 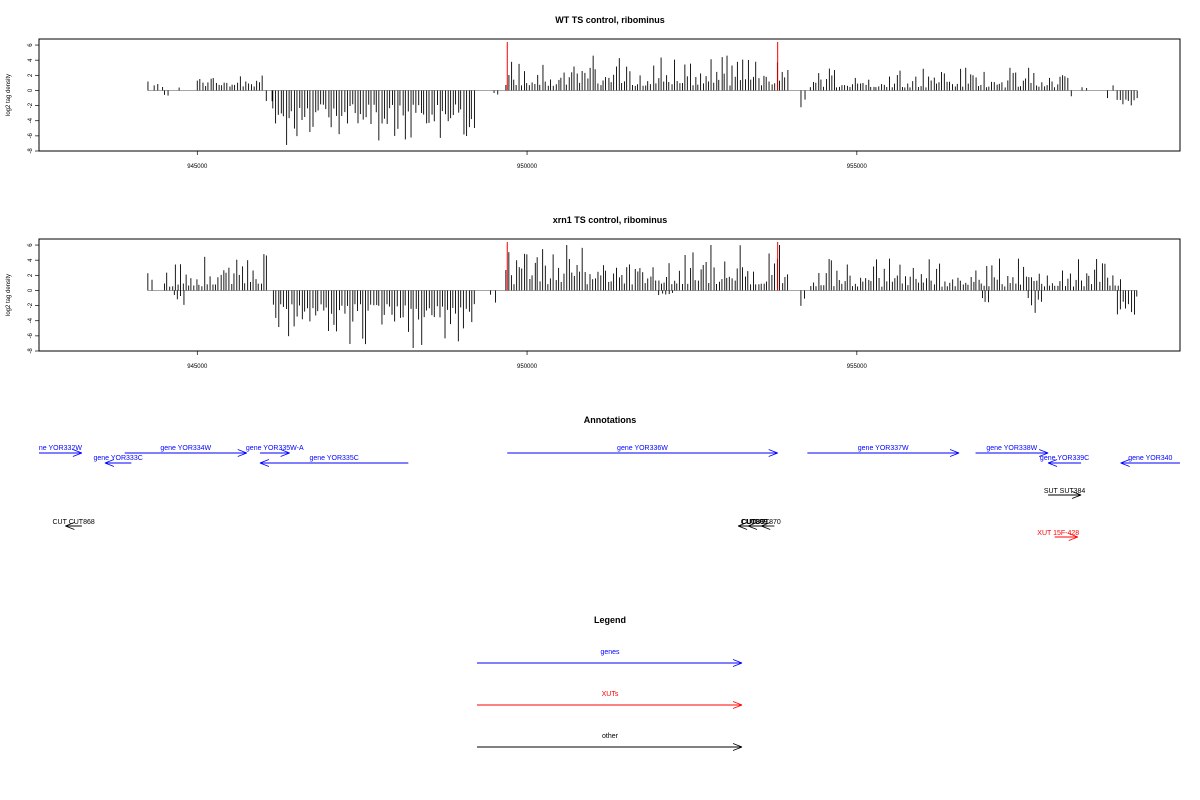 I want to click on wt-y-tick-label: 2, so click(x=31, y=75).